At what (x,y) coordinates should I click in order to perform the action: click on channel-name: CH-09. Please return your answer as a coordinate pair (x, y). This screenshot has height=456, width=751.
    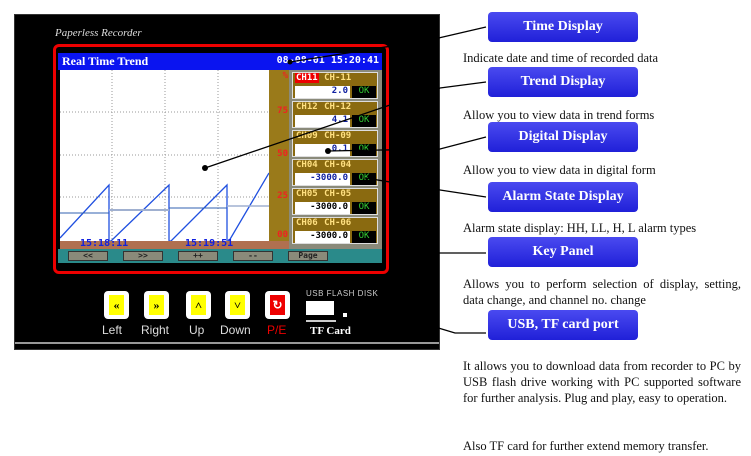
    Looking at the image, I should click on (338, 136).